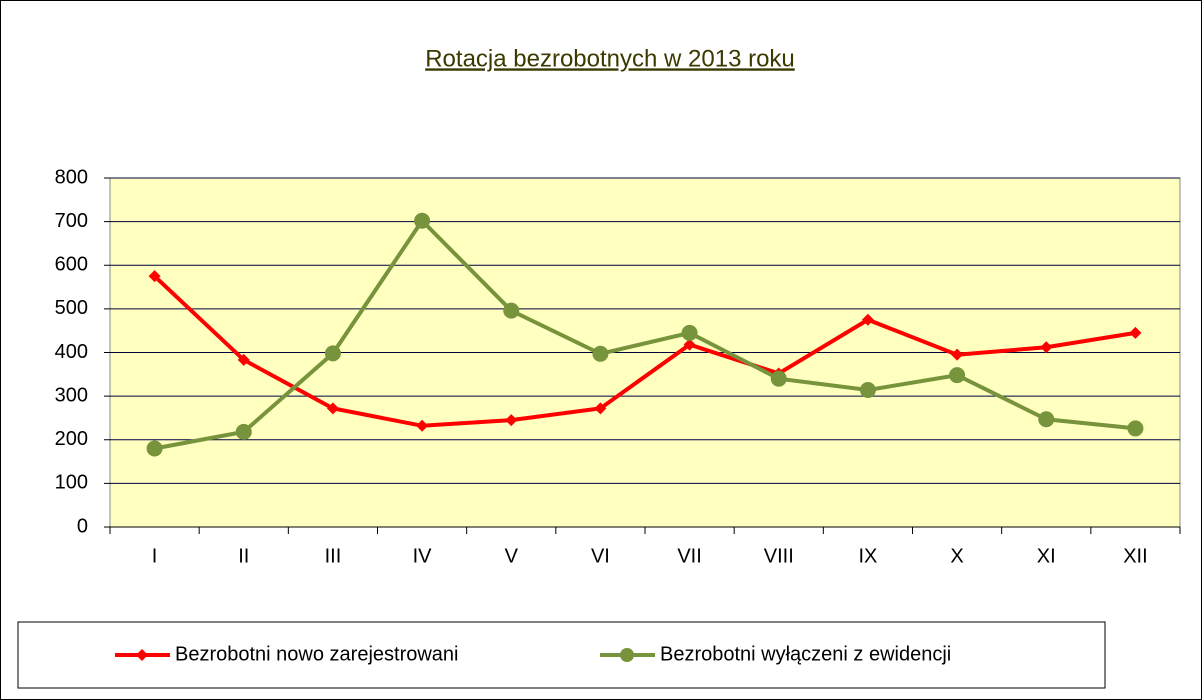 The height and width of the screenshot is (700, 1202). What do you see at coordinates (1046, 556) in the screenshot?
I see `x-tick-label: XI` at bounding box center [1046, 556].